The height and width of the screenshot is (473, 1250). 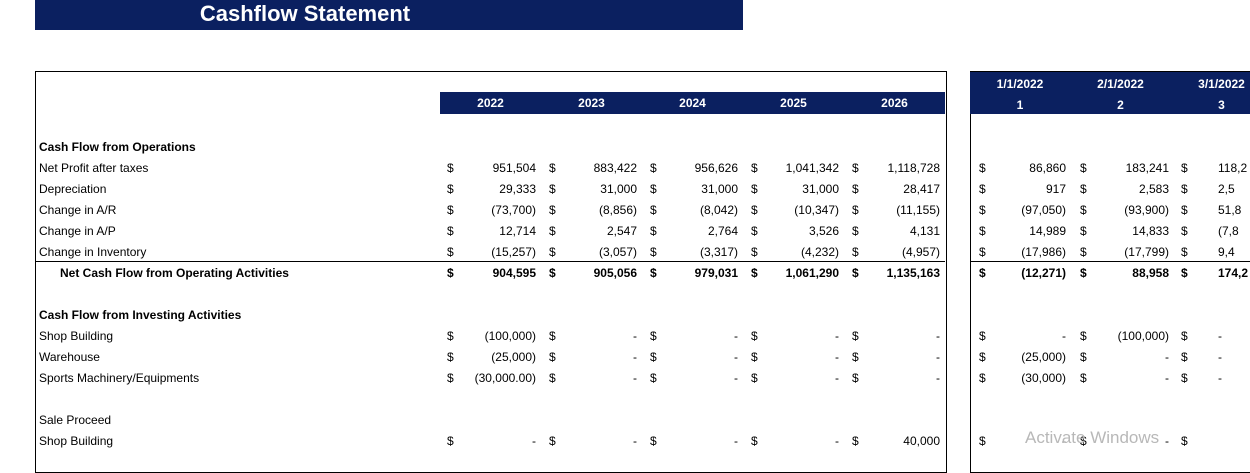 I want to click on monthly-value-cell: 917, so click(x=1055, y=189).